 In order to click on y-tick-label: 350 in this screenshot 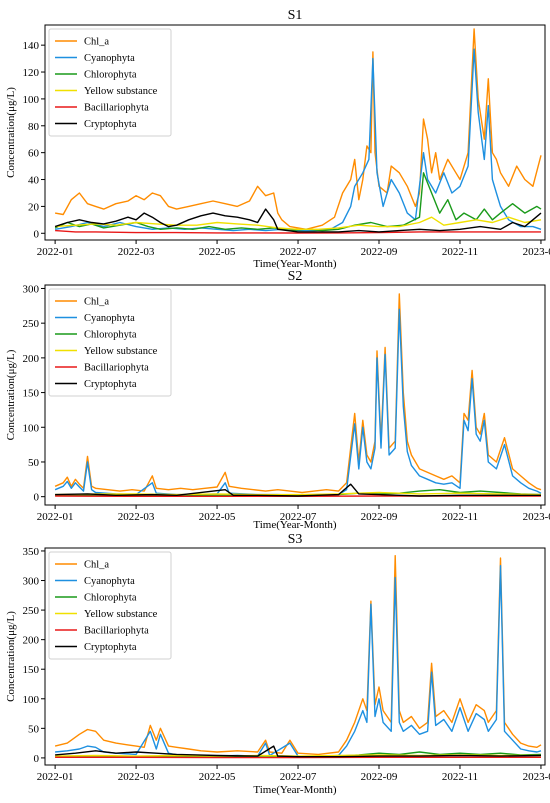, I will do `click(31, 552)`.